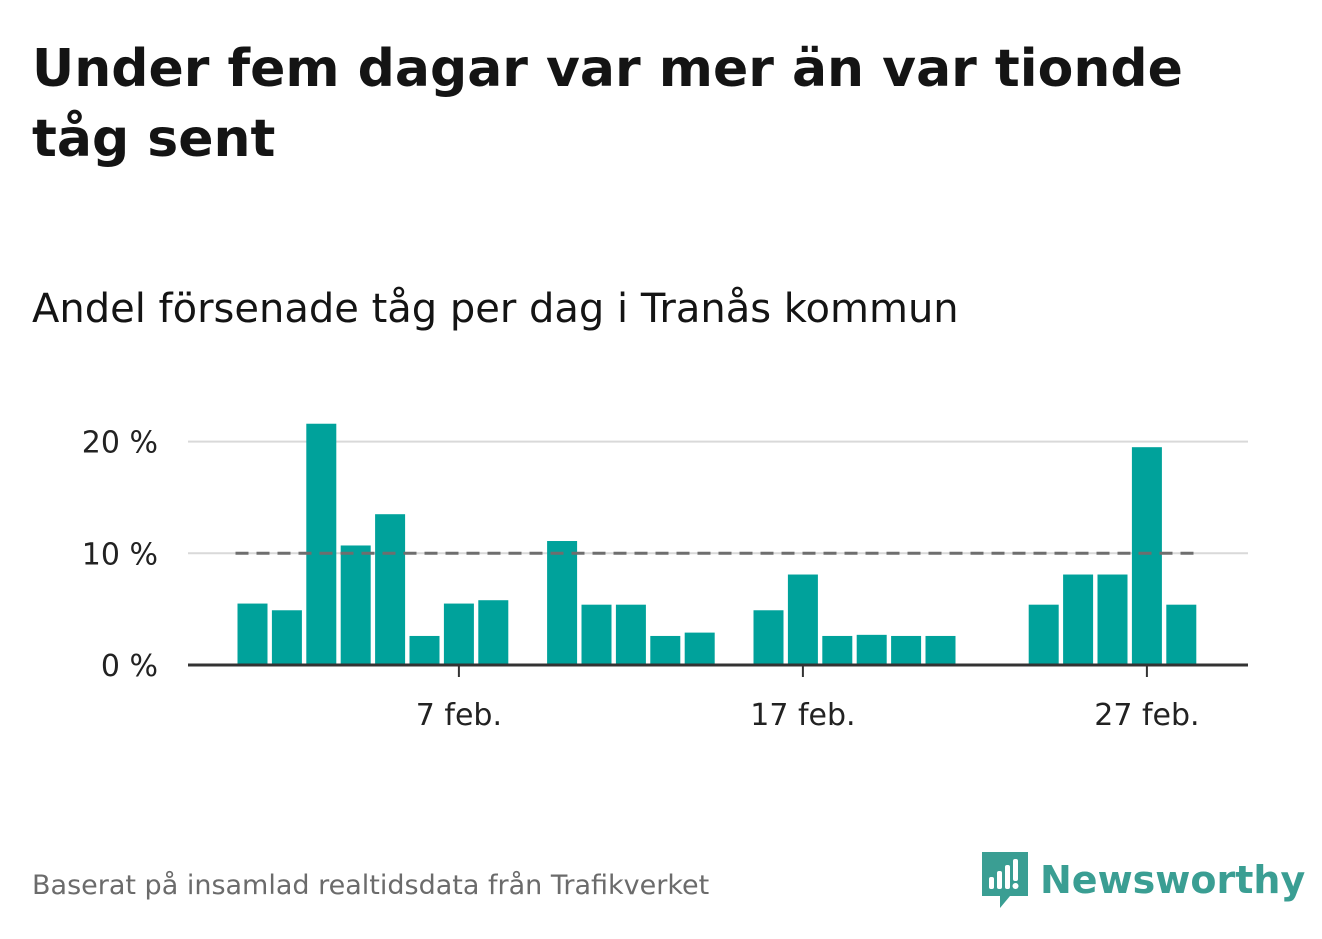 Image resolution: width=1322 pixels, height=939 pixels. I want to click on y-tick-label: 0 %, so click(129, 666).